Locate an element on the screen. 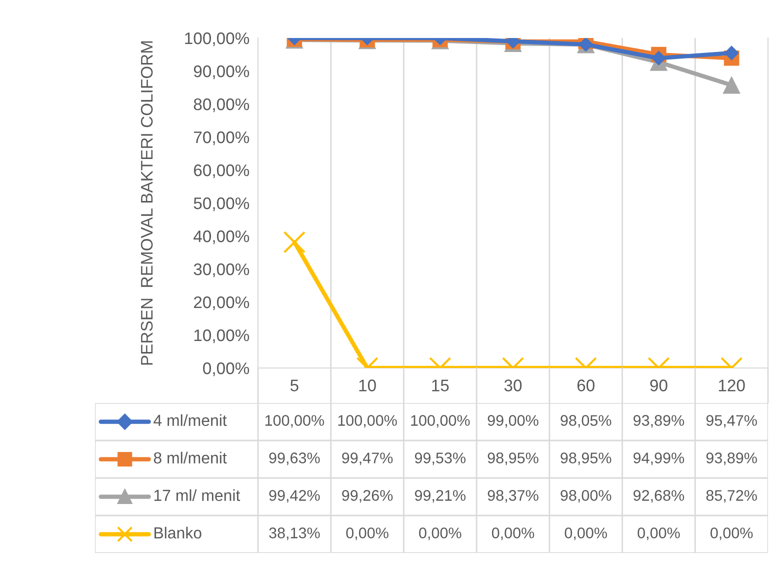 The image size is (775, 562). data-label: 92,68% is located at coordinates (659, 496).